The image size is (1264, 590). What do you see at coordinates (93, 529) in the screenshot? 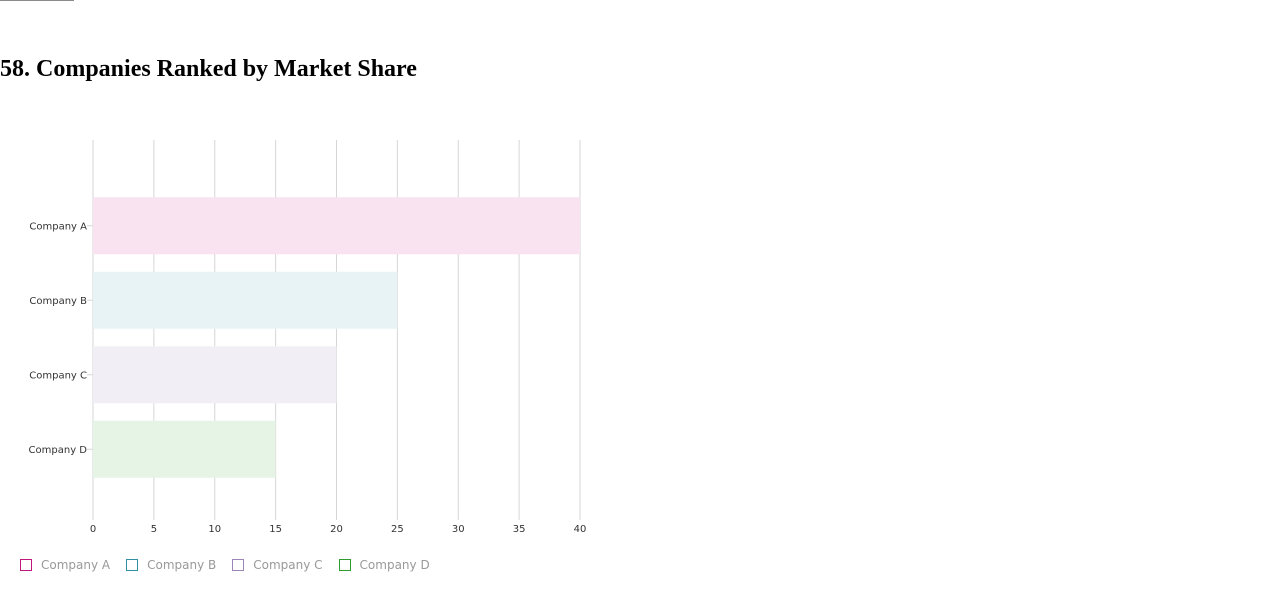
I see `x-tick-label: 0` at bounding box center [93, 529].